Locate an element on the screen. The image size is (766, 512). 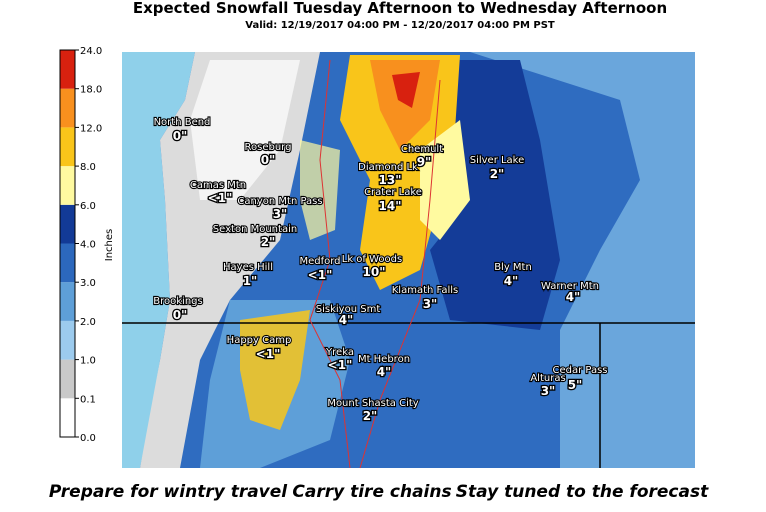
place-name: Hayes Hill is located at coordinates (248, 267).